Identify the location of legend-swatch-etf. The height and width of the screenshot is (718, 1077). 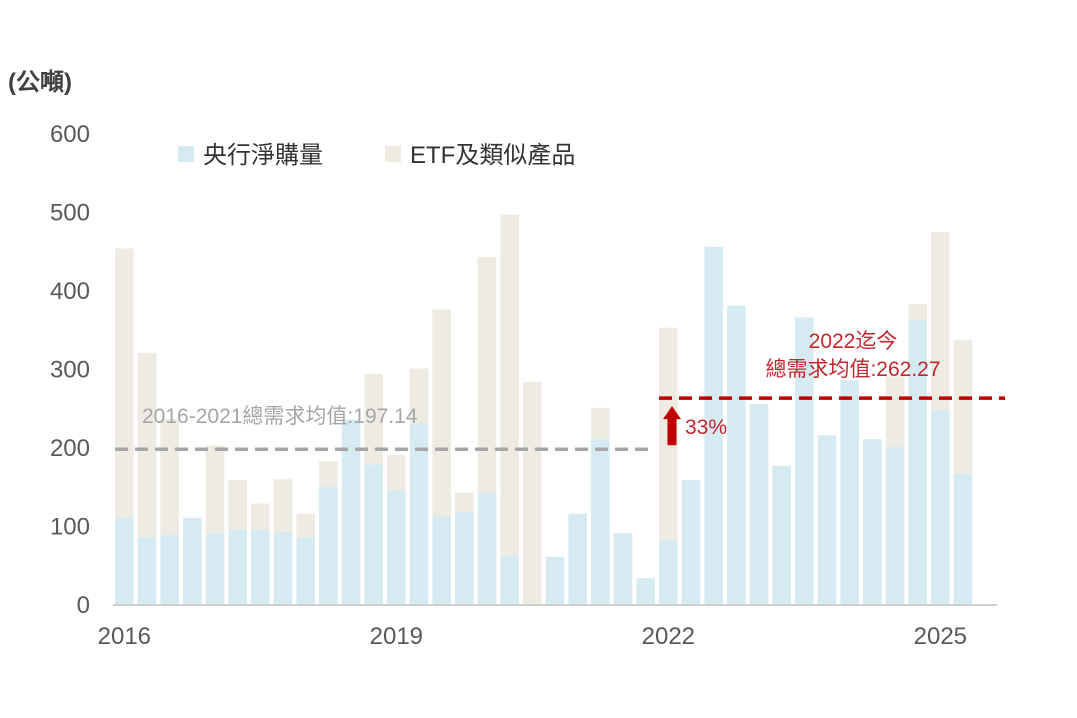
(393, 154).